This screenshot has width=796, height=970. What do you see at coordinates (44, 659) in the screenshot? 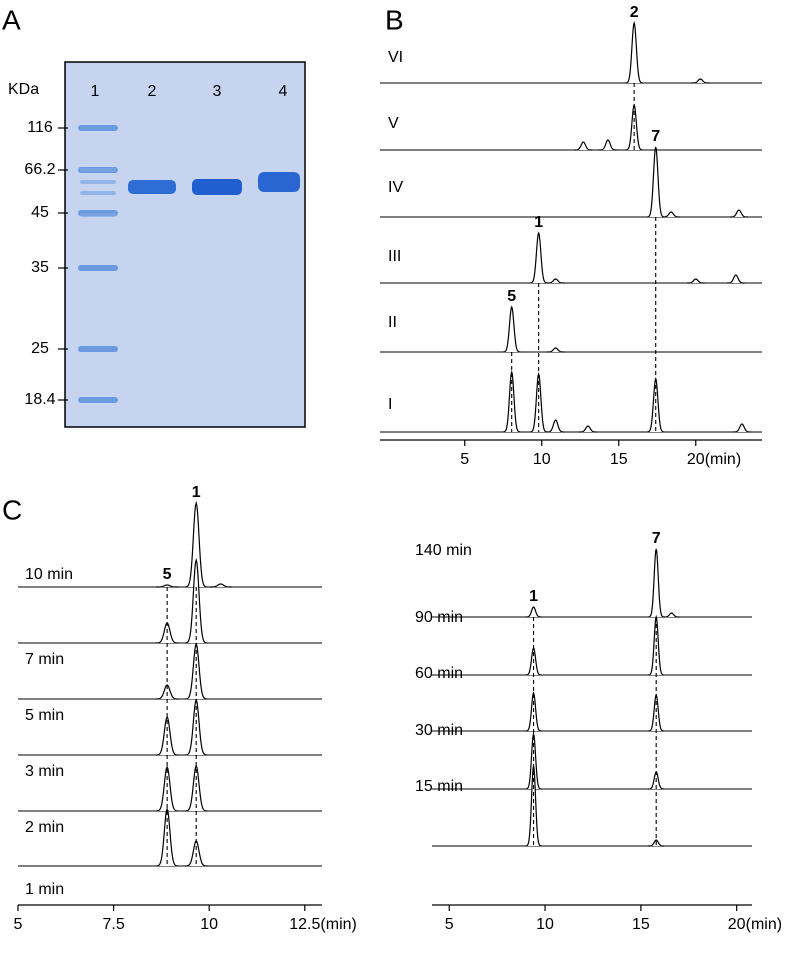
I see `trace-label: 7 min` at bounding box center [44, 659].